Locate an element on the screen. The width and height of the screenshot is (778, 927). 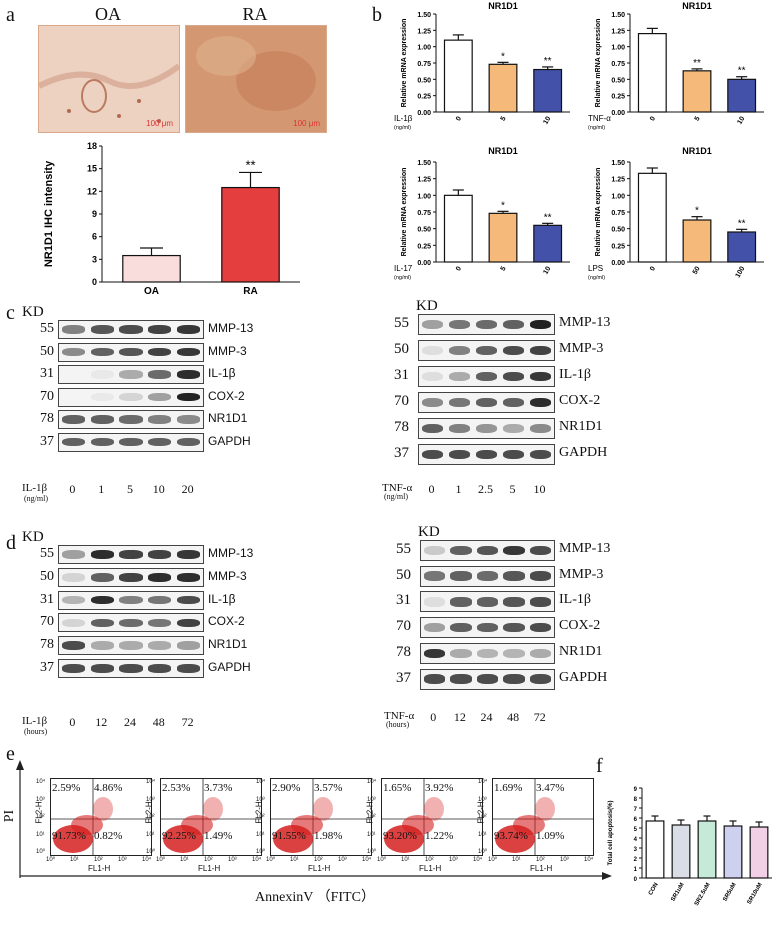
kd-value: 50 is located at coordinates (47, 351).